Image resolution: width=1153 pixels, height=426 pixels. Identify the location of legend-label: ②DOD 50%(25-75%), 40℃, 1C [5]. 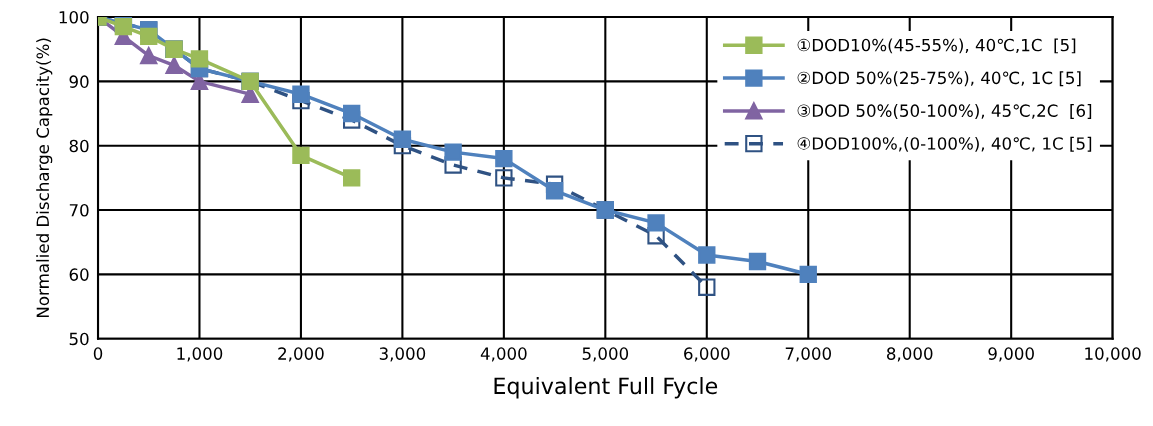
(939, 79).